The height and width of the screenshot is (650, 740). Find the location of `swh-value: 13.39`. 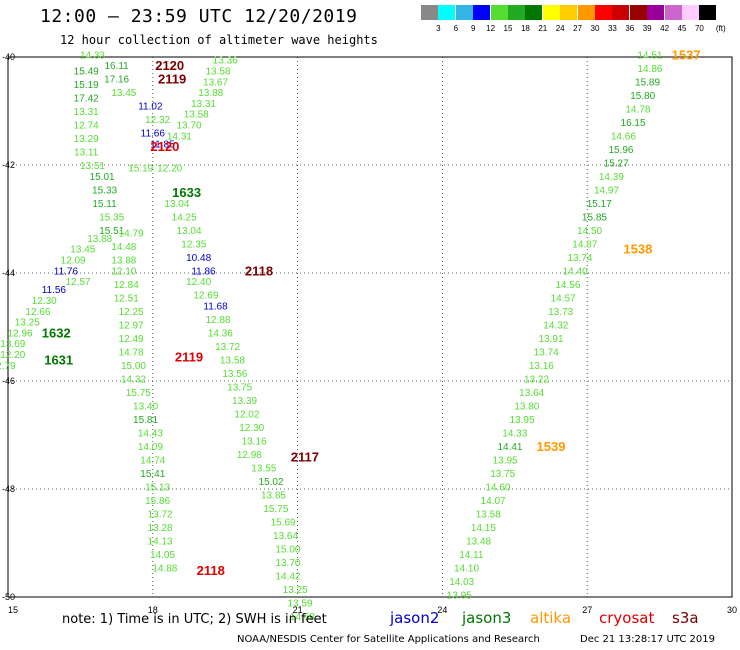

swh-value: 13.39 is located at coordinates (244, 401).